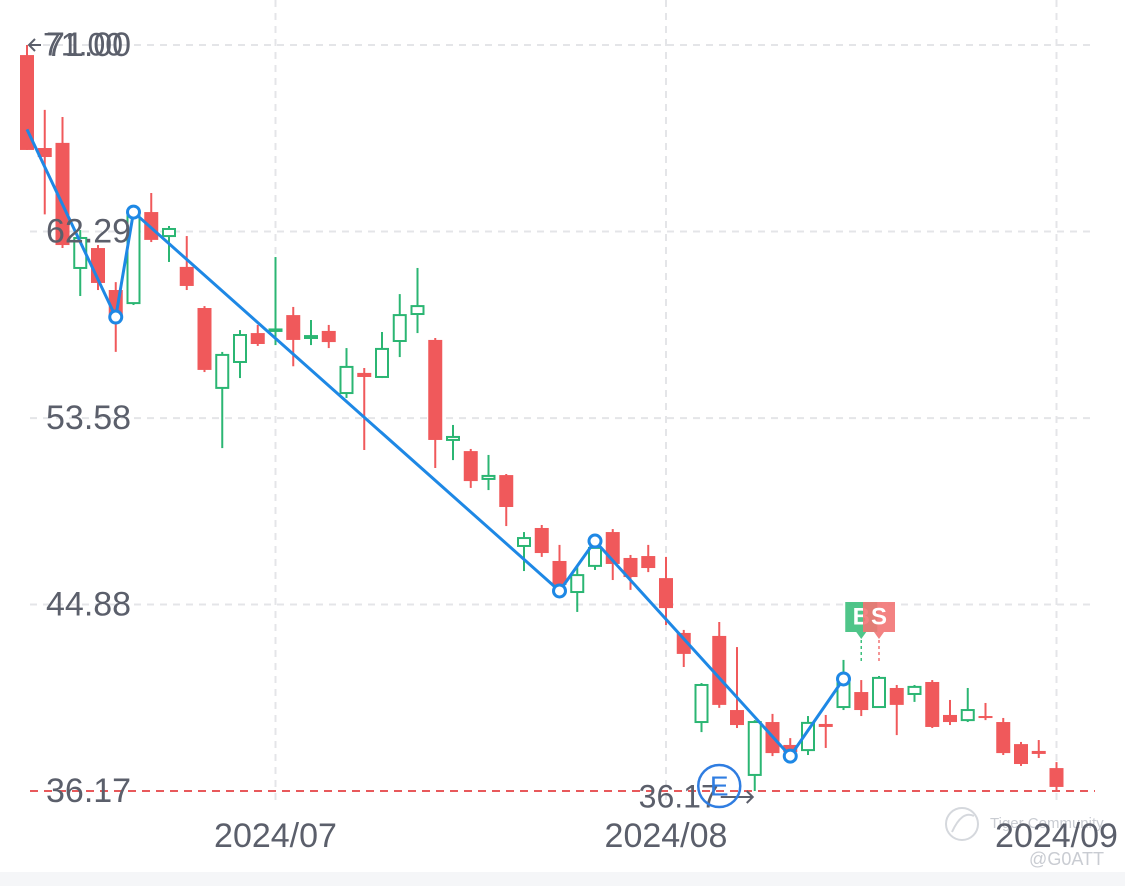 The image size is (1125, 886). I want to click on flag, so click(879, 620).